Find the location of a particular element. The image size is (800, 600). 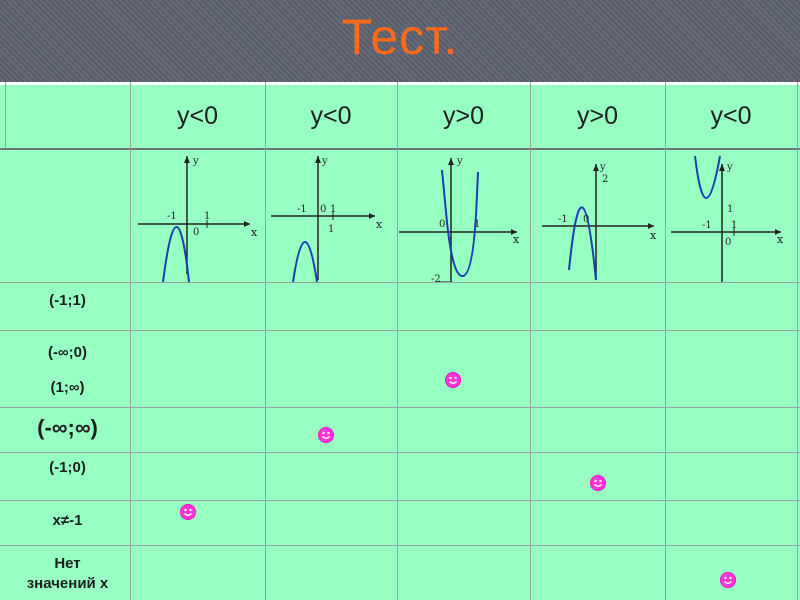

graph-3: y x 0 1 -2 is located at coordinates (459, 219).